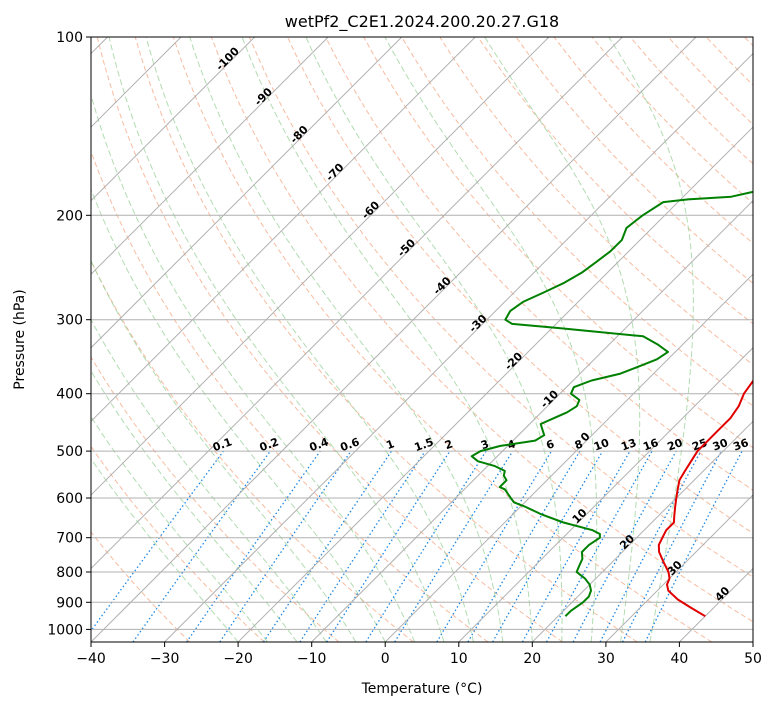 The image size is (775, 708). What do you see at coordinates (69, 38) in the screenshot?
I see `y-tick-label: 100` at bounding box center [69, 38].